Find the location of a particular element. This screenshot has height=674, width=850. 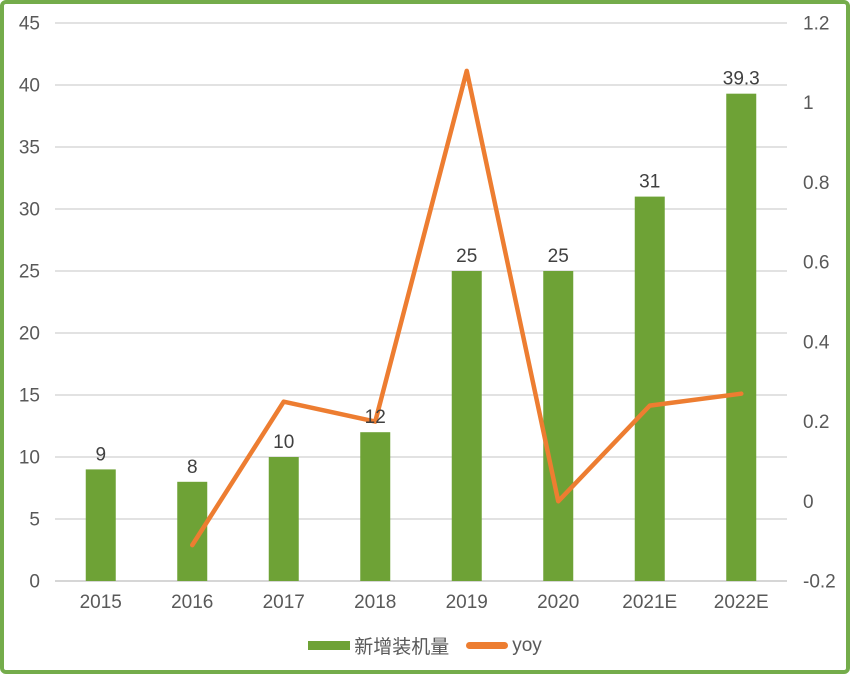

x-axis-tick-label: 2021E is located at coordinates (649, 602).